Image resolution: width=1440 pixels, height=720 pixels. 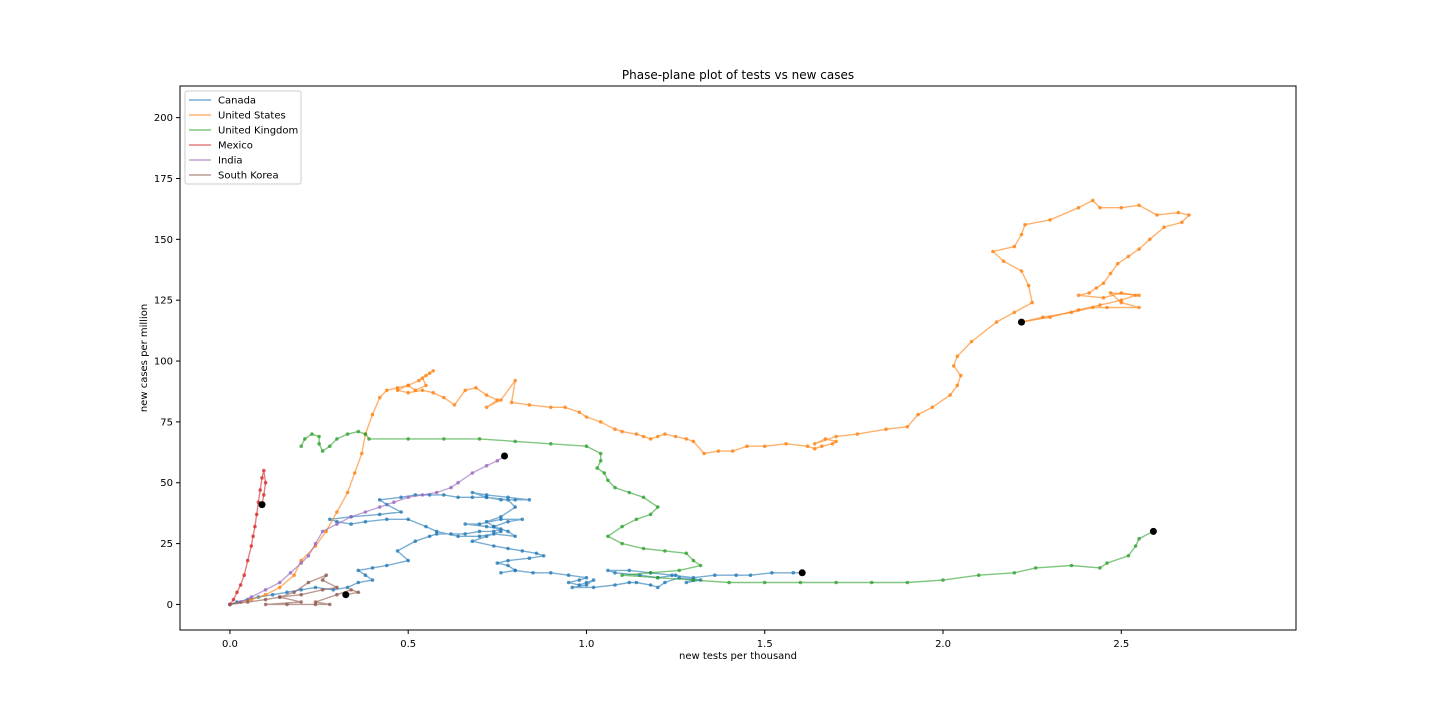 What do you see at coordinates (163, 362) in the screenshot?
I see `y-tick-label: 100` at bounding box center [163, 362].